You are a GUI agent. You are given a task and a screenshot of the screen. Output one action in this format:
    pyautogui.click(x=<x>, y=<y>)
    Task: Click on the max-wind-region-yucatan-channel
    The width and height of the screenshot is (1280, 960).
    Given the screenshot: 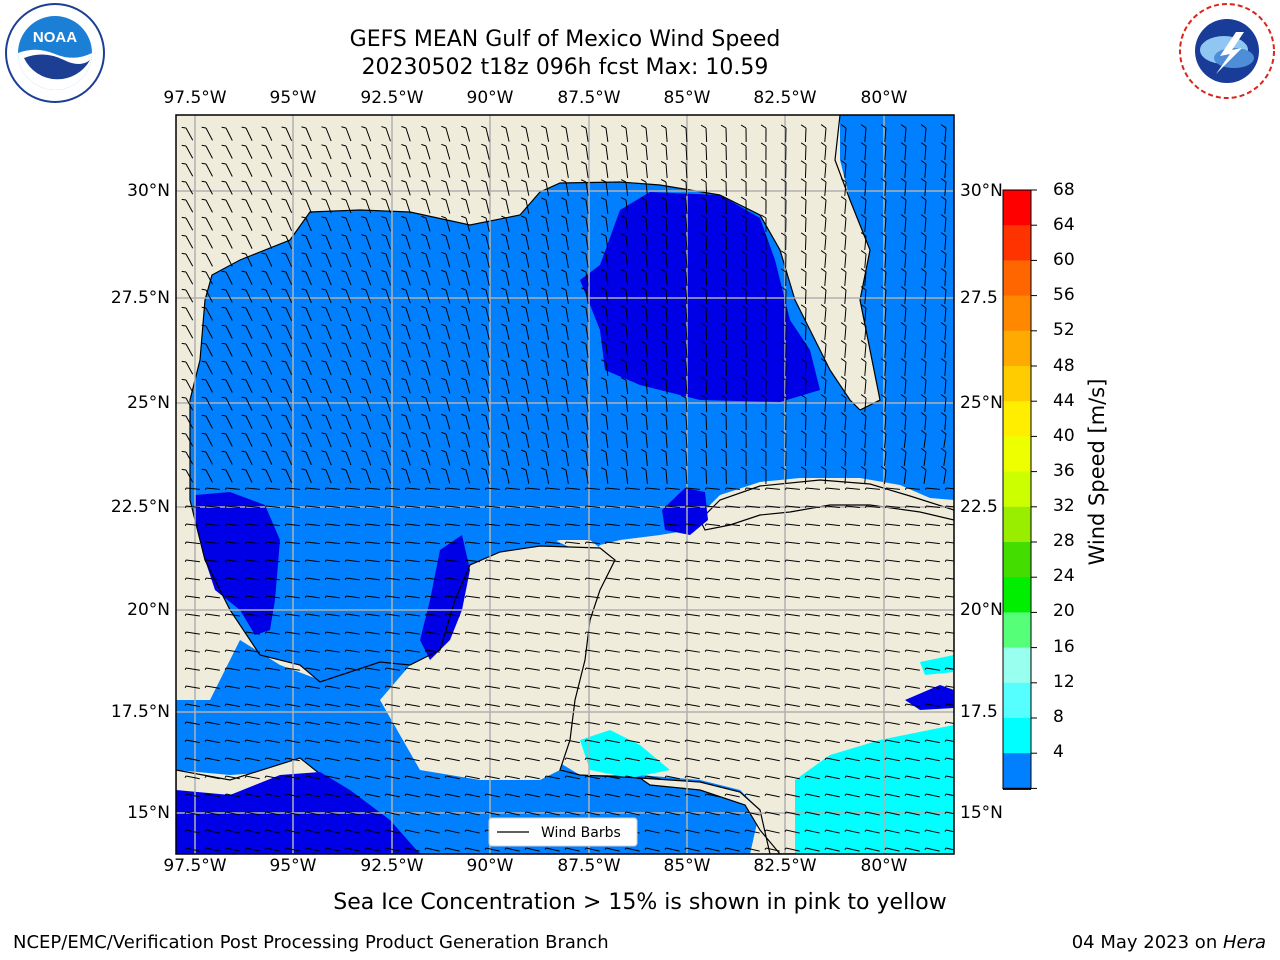 What is the action you would take?
    pyautogui.click(x=685, y=511)
    